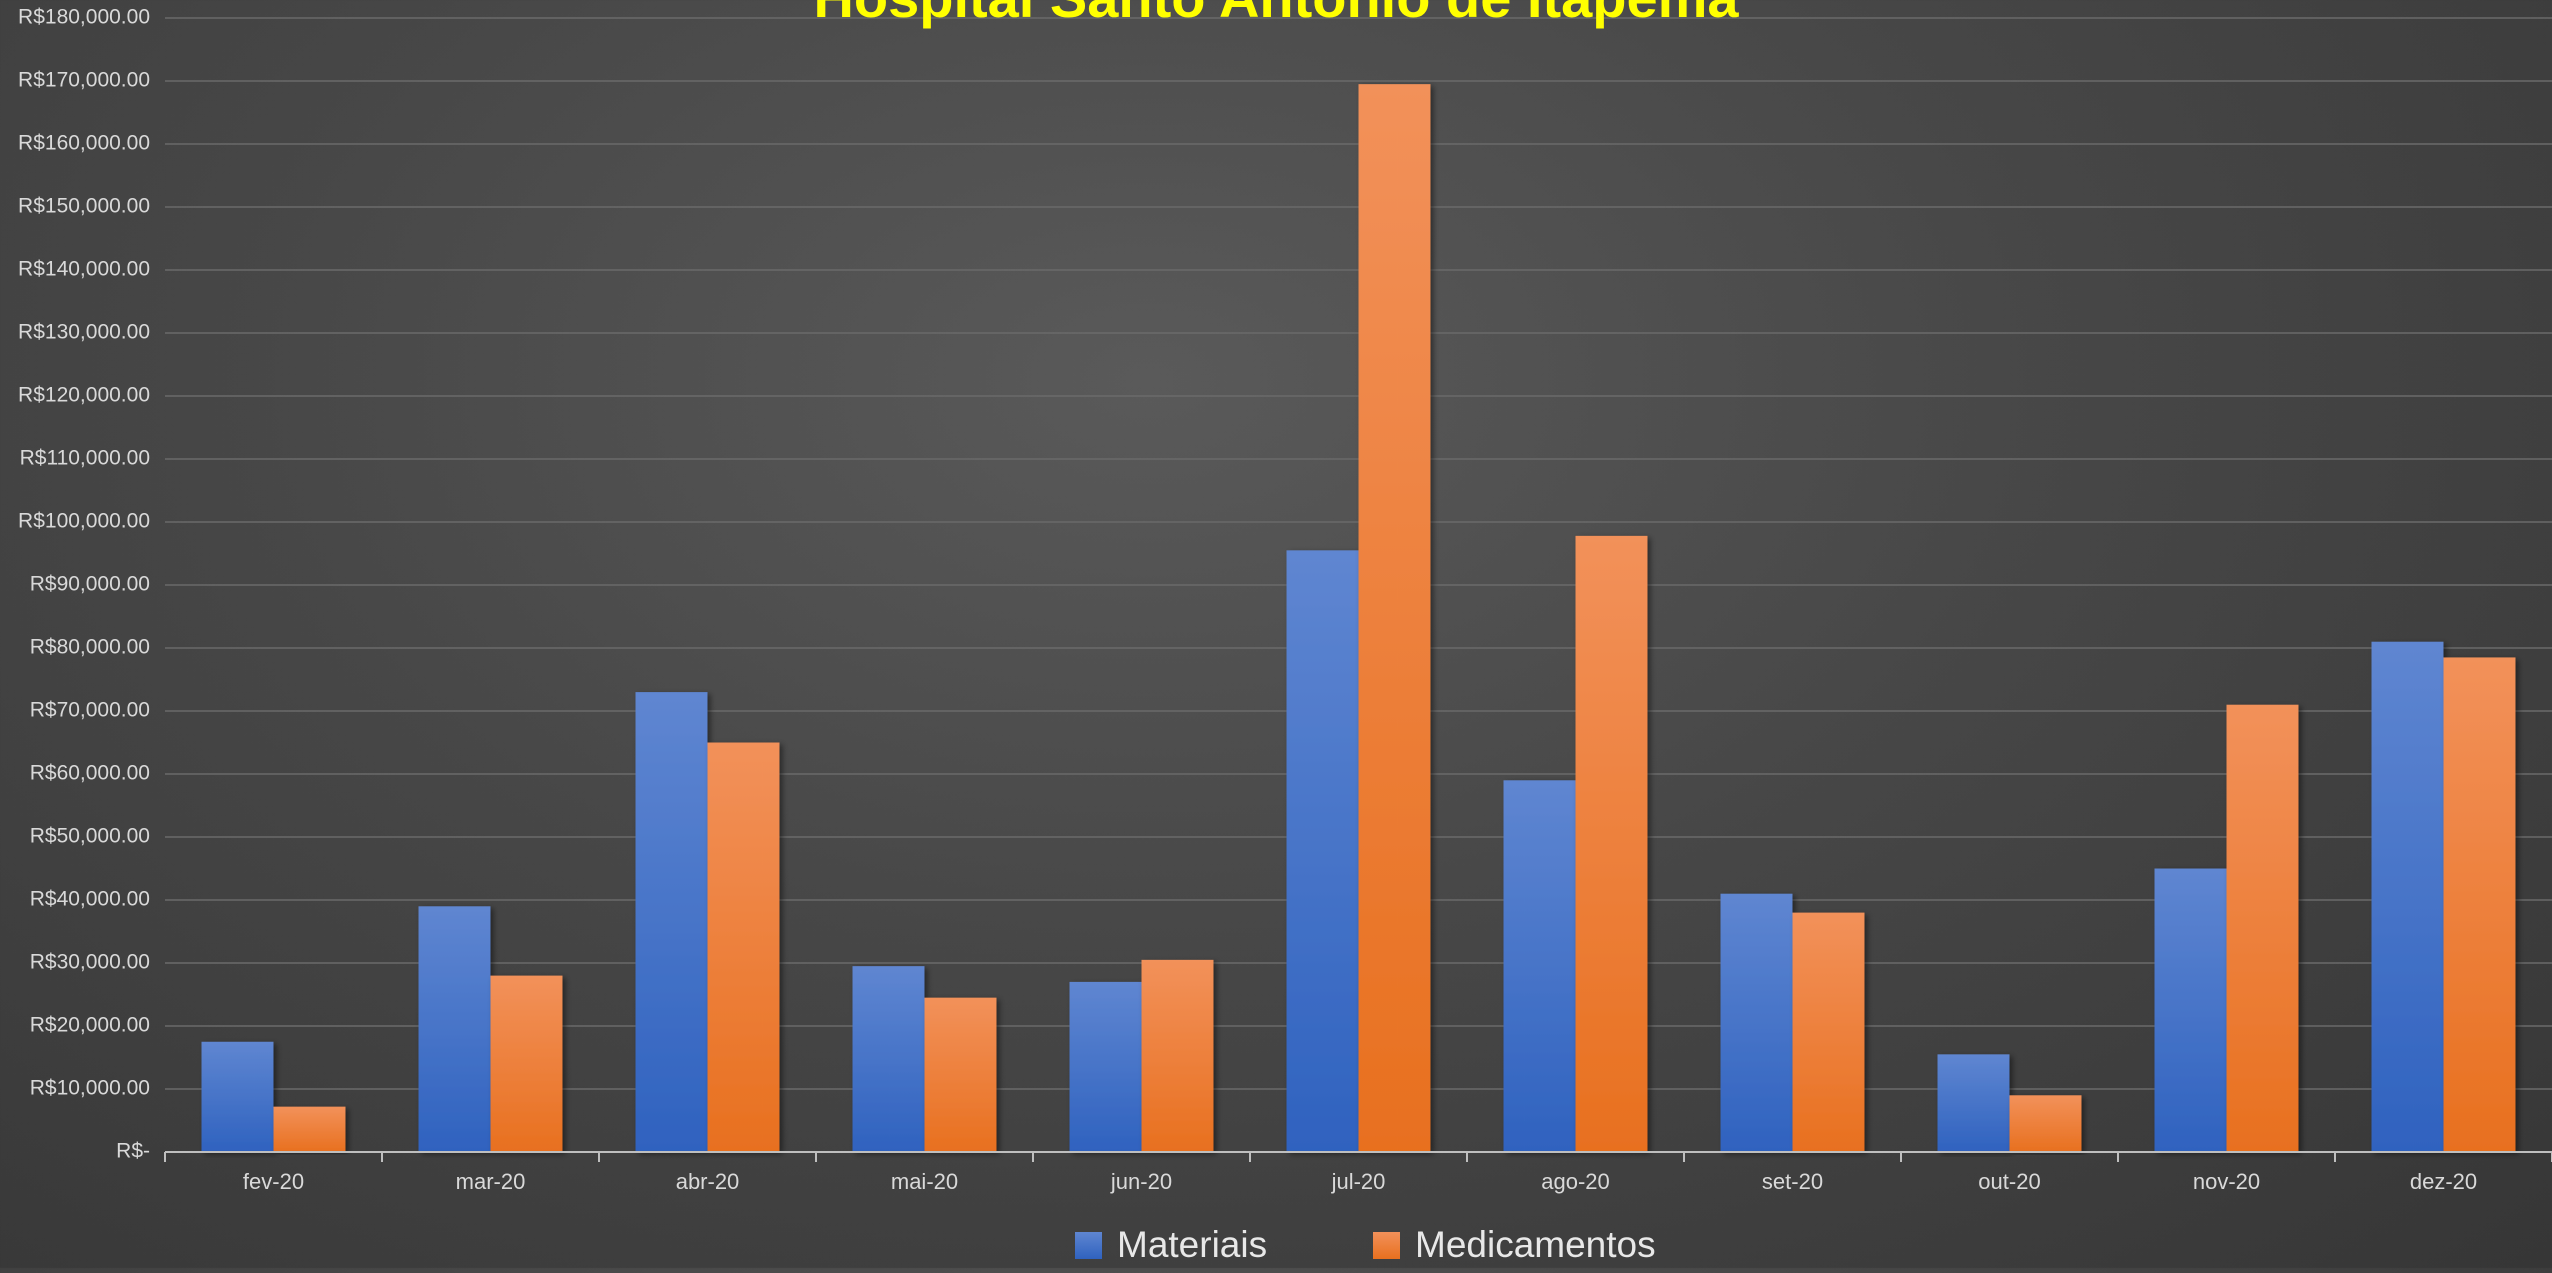 The image size is (2552, 1273). Describe the element at coordinates (85, 458) in the screenshot. I see `y-tick-label: R$110,000.00` at that location.